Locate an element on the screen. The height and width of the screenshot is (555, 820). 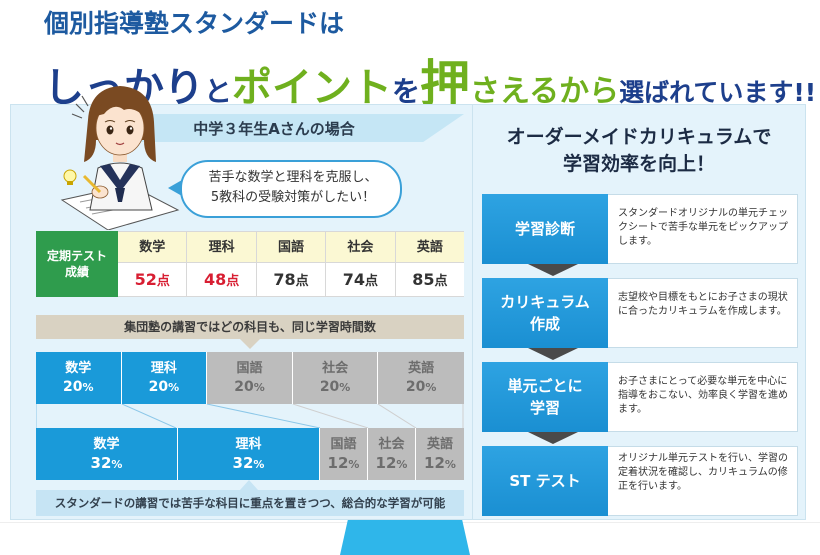
speech-bubble-text: 苦手な数学と理科を克服し、 5教科の受験対策がしたい！ is located at coordinates (293, 188).